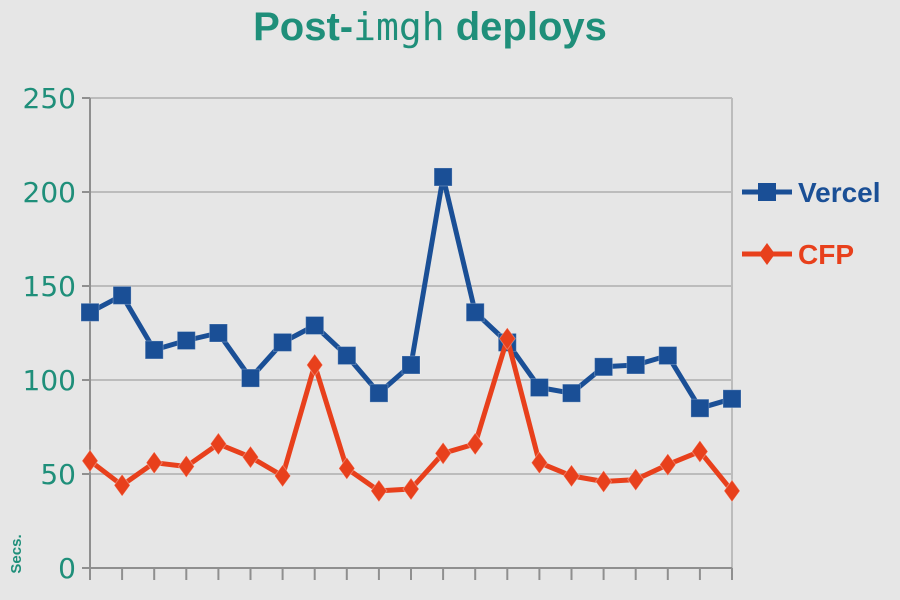 The height and width of the screenshot is (600, 900). What do you see at coordinates (399, 27) in the screenshot?
I see `chart-title-part-2: imgh` at bounding box center [399, 27].